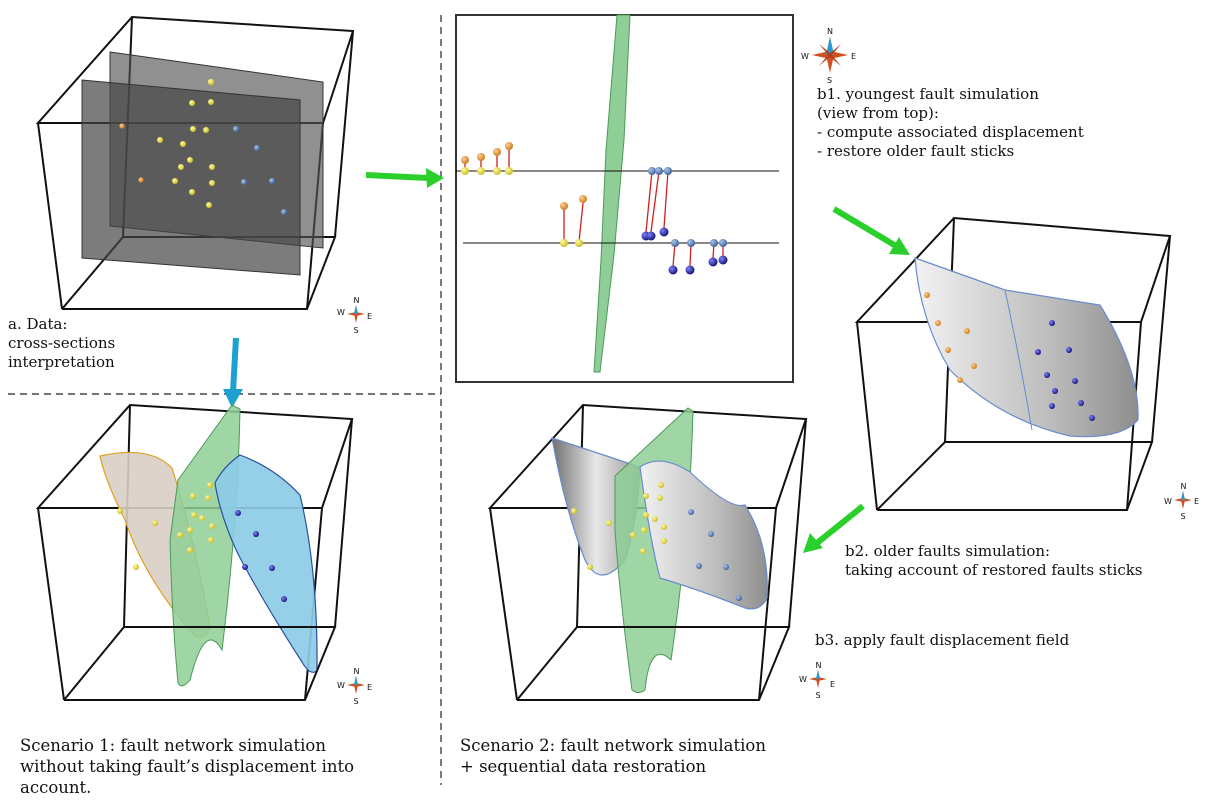 This screenshot has height=803, width=1206. I want to click on cross-section-front, so click(191, 177).